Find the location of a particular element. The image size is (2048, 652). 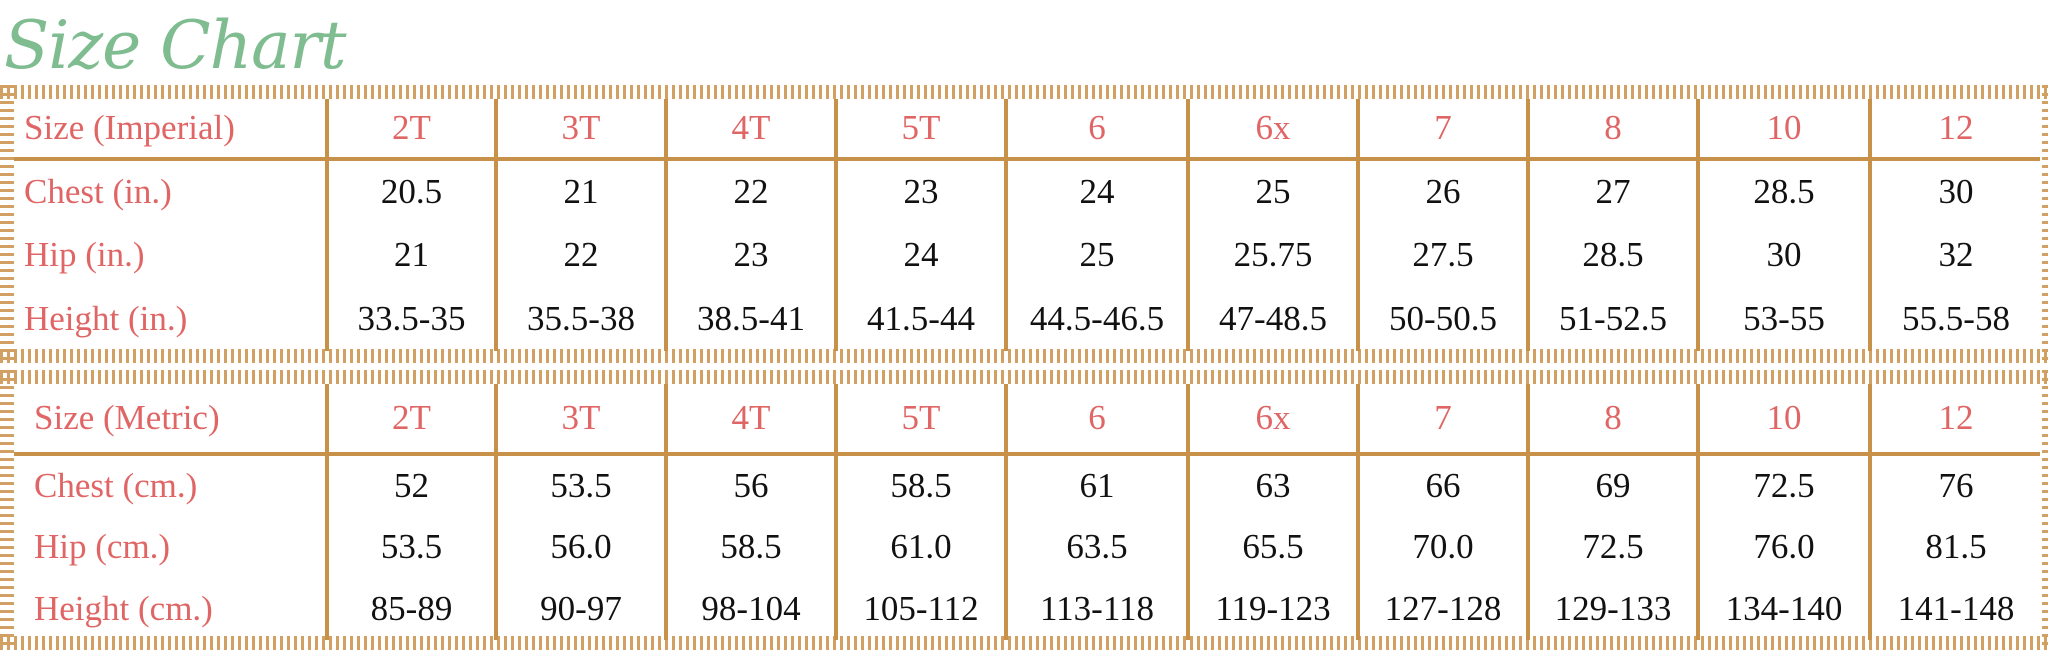

cell-value: 105-112 is located at coordinates (920, 609).